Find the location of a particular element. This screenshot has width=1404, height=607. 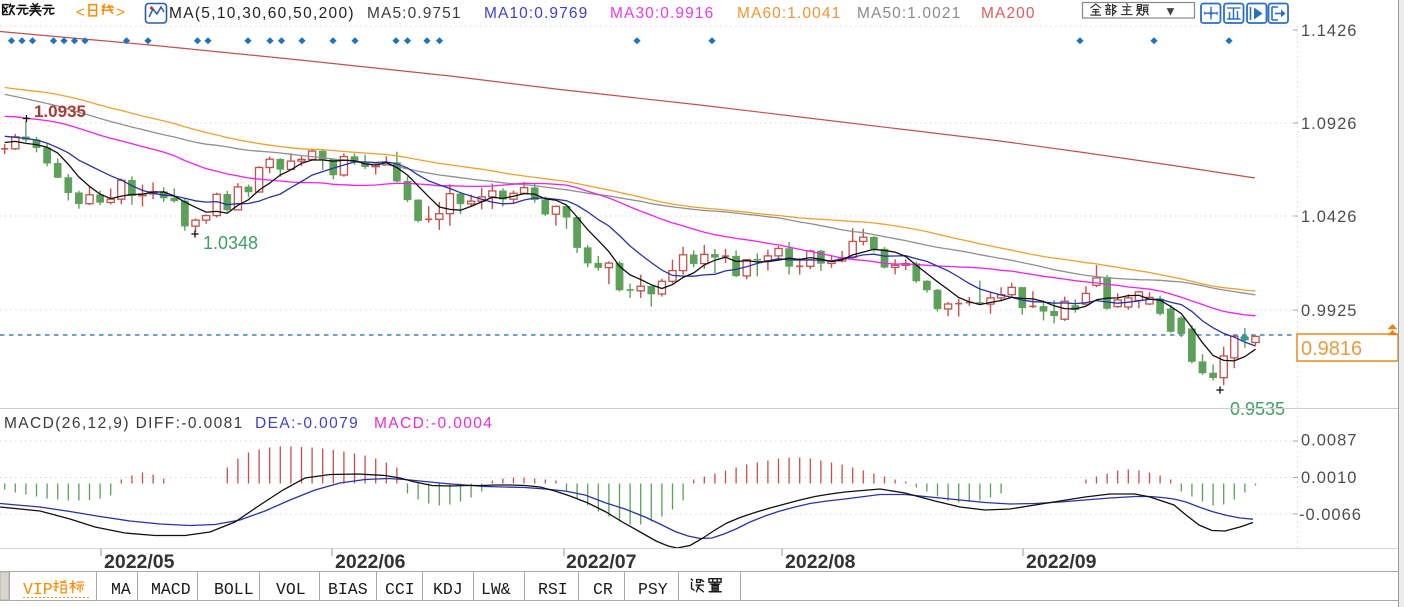

svg-text: RSI is located at coordinates (553, 589).